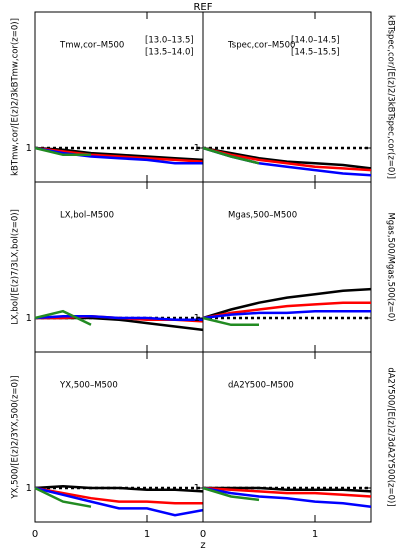  I want to click on legend-entry: [14.5–15.5], so click(315, 53).